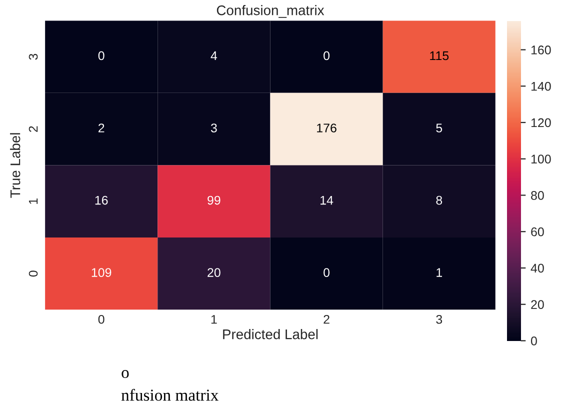  I want to click on color-bar-label: 40, so click(537, 268).